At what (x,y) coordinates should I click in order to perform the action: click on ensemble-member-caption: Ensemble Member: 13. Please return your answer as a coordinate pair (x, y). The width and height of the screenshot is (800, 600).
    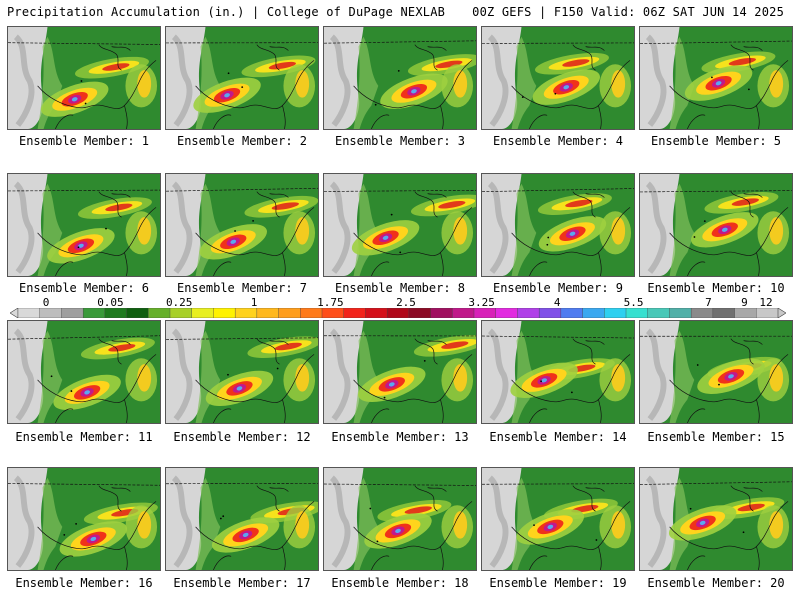
    Looking at the image, I should click on (400, 437).